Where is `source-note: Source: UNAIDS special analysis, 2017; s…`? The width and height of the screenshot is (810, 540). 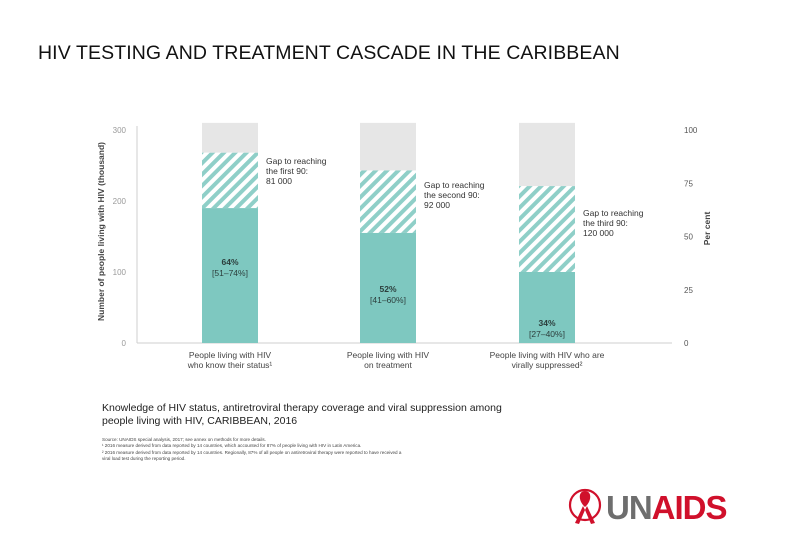
source-note: Source: UNAIDS special analysis, 2017; s… is located at coordinates (184, 439).